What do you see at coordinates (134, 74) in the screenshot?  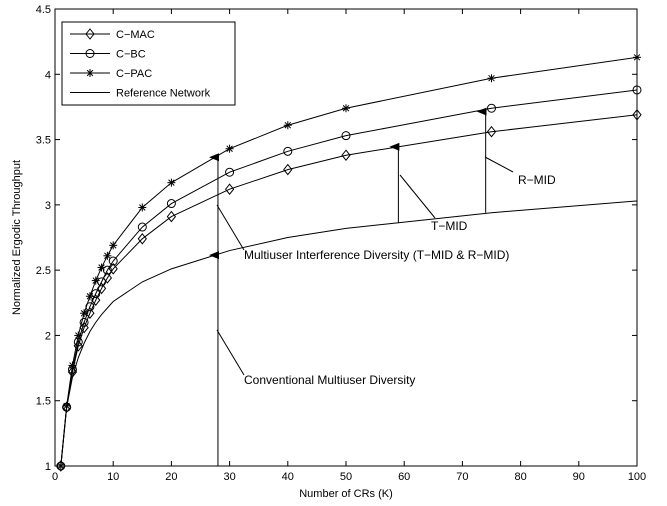 I see `legend-label: C−PAC` at bounding box center [134, 74].